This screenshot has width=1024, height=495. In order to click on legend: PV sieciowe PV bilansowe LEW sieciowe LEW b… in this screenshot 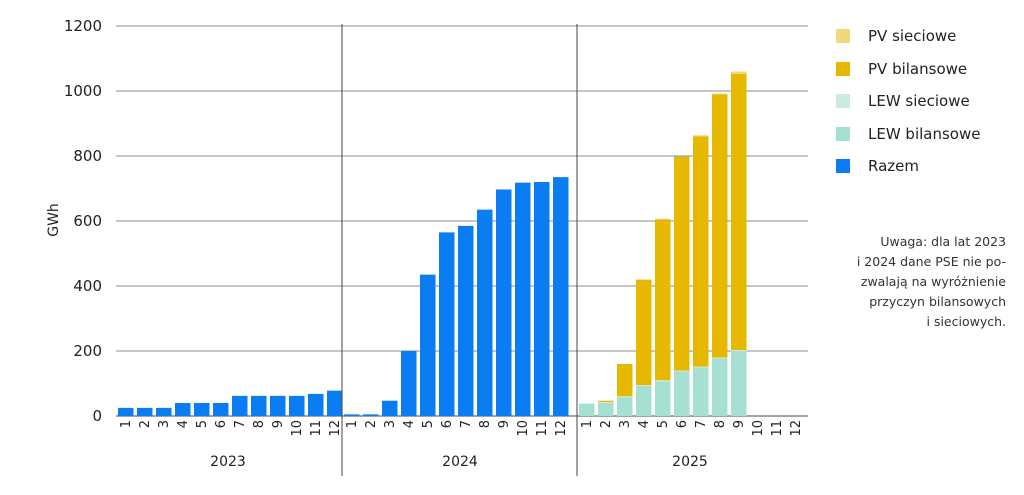, I will do `click(908, 101)`.